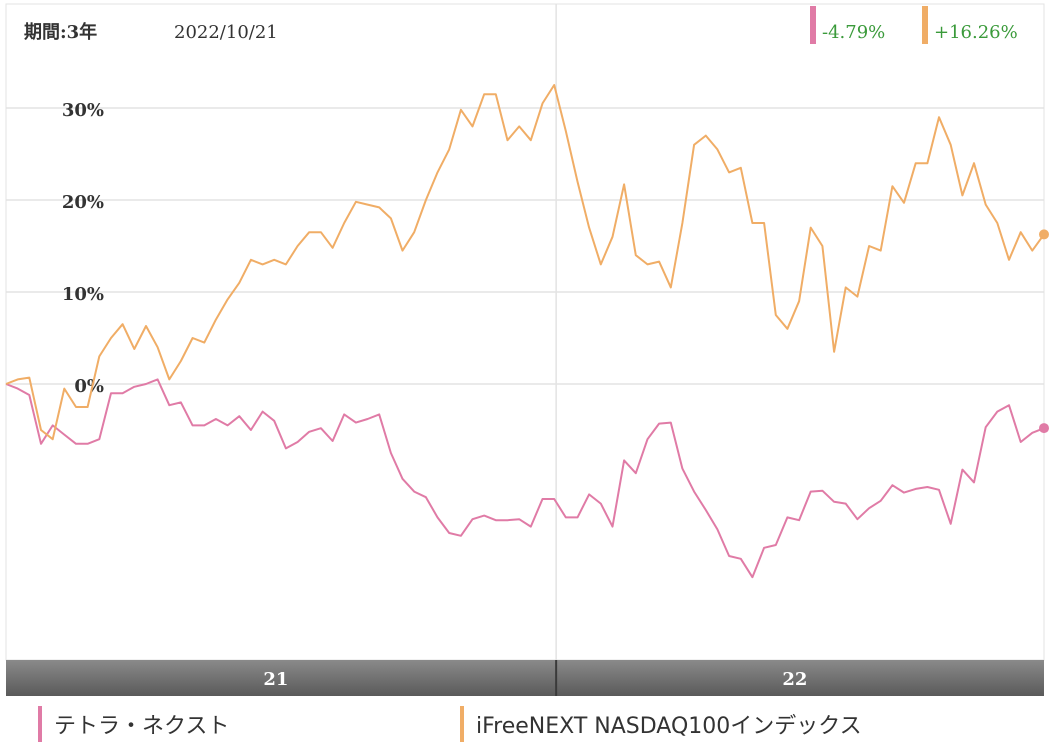 The height and width of the screenshot is (754, 1052). What do you see at coordinates (89, 386) in the screenshot?
I see `y-tick-label: 0%` at bounding box center [89, 386].